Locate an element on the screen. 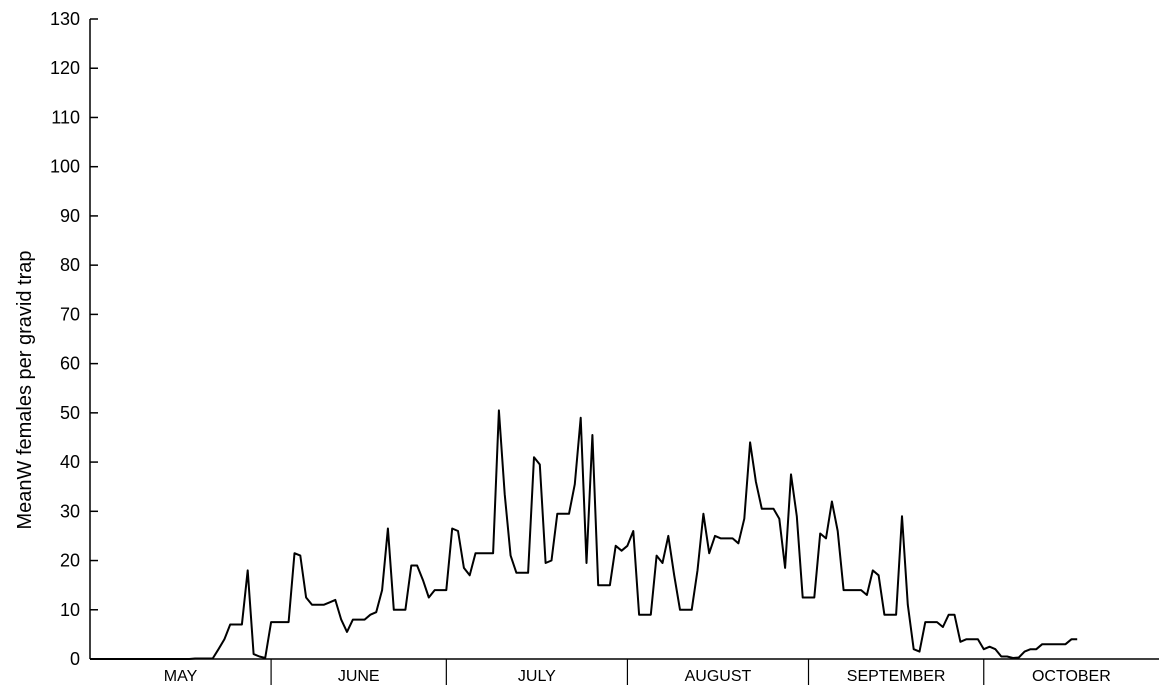 This screenshot has width=1159, height=688. y-tick-label: 60 is located at coordinates (70, 364).